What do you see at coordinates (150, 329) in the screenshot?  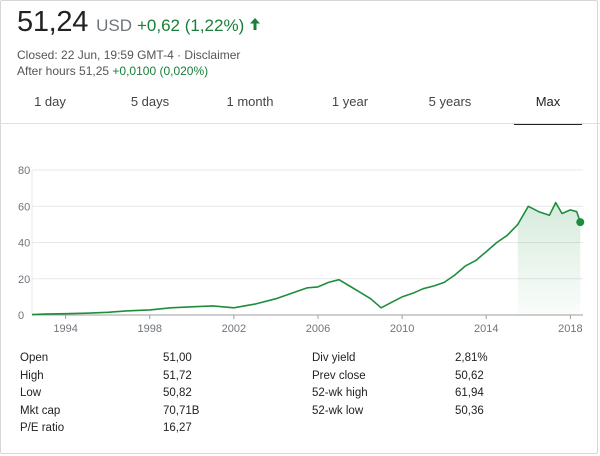 I see `x-tick-label: 1998` at bounding box center [150, 329].